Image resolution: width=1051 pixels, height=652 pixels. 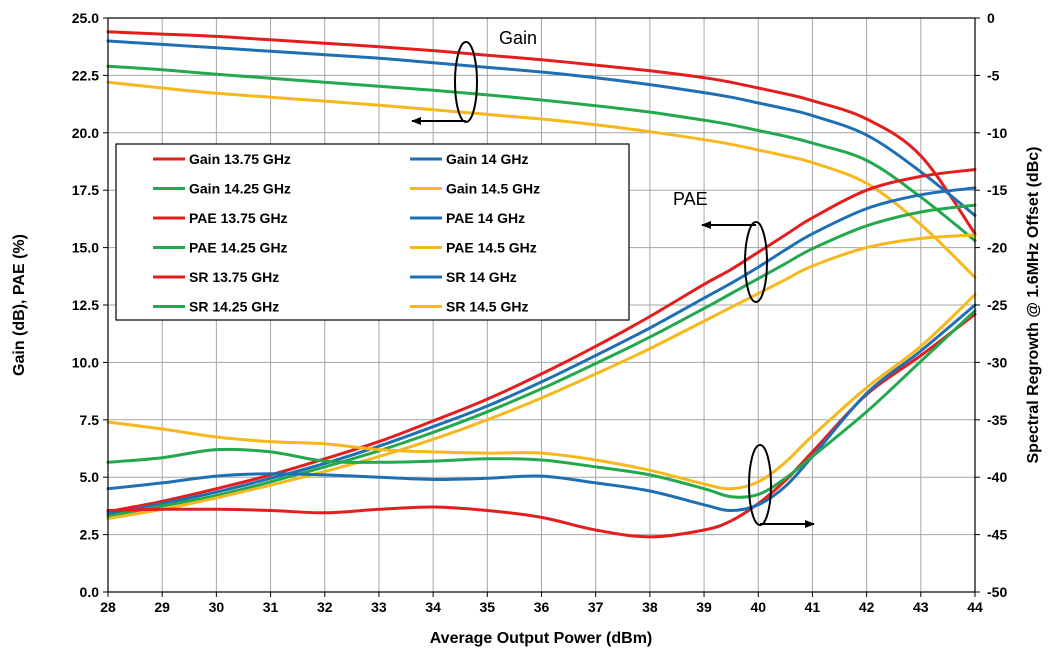 I want to click on legend-label: SR 14.5 GHz, so click(x=487, y=307).